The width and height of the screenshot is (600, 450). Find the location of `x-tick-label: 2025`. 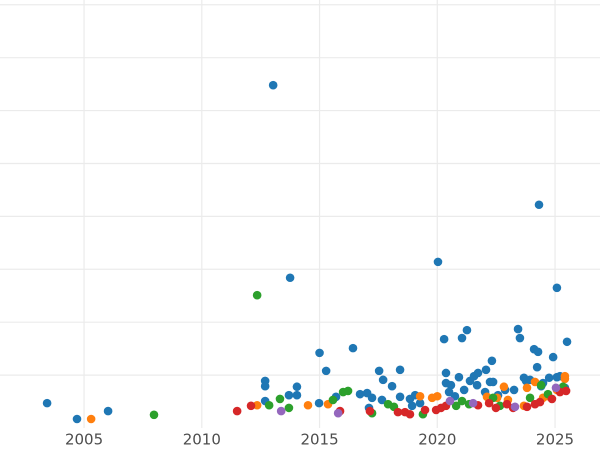

x-tick-label: 2025 is located at coordinates (555, 440).